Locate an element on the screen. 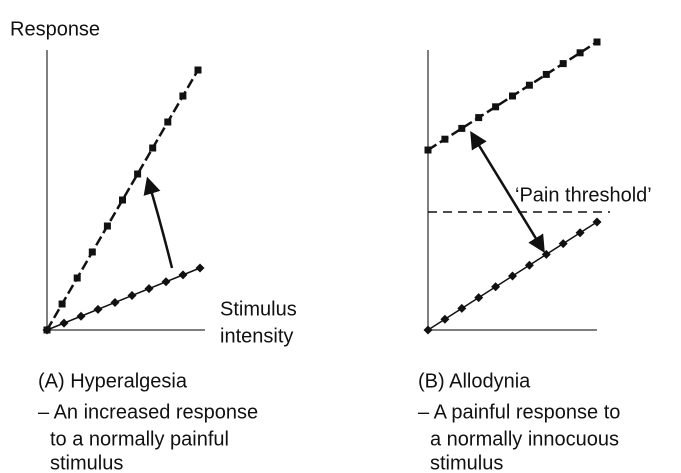 The image size is (681, 473). description: – An increased response is located at coordinates (148, 412).